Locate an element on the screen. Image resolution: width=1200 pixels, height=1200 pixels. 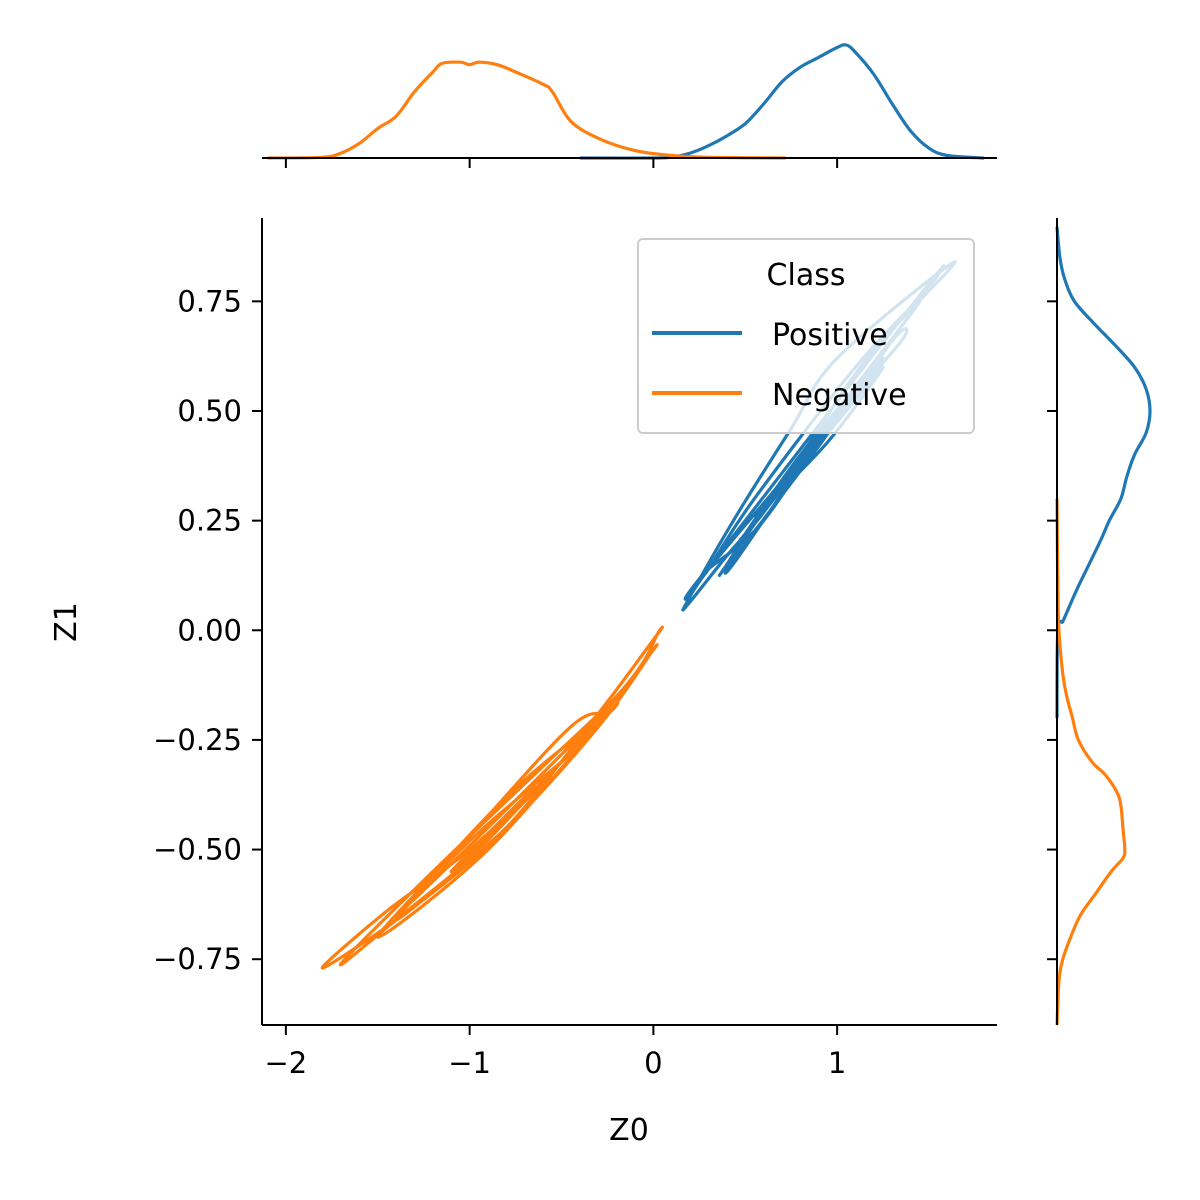
x-axis-label: Z0 is located at coordinates (629, 1130).